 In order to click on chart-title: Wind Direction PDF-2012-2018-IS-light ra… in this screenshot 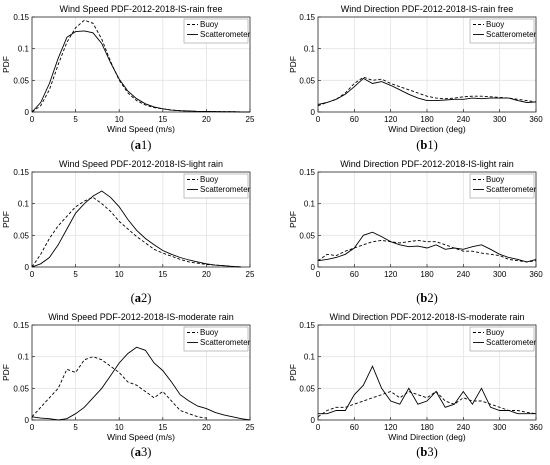, I will do `click(427, 164)`.